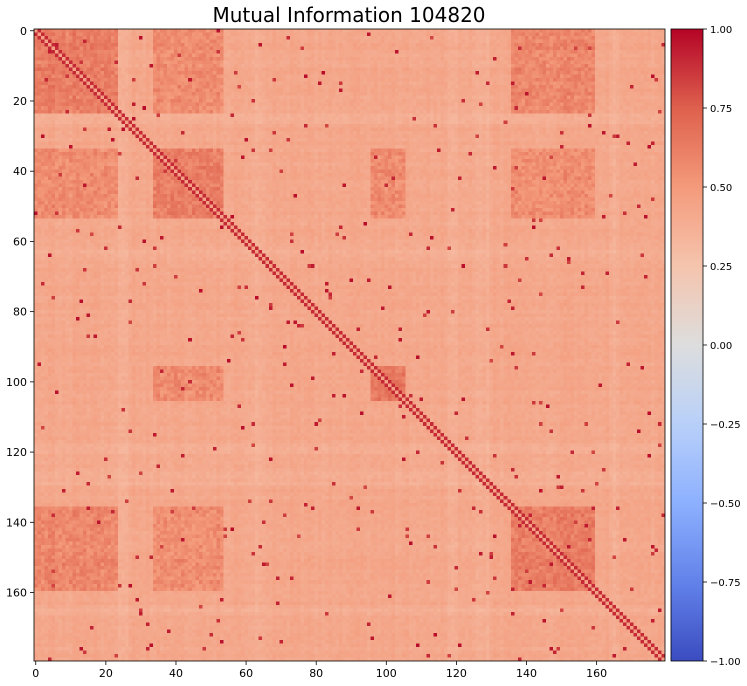  Describe the element at coordinates (687, 345) in the screenshot. I see `colorbar-gradient` at that location.